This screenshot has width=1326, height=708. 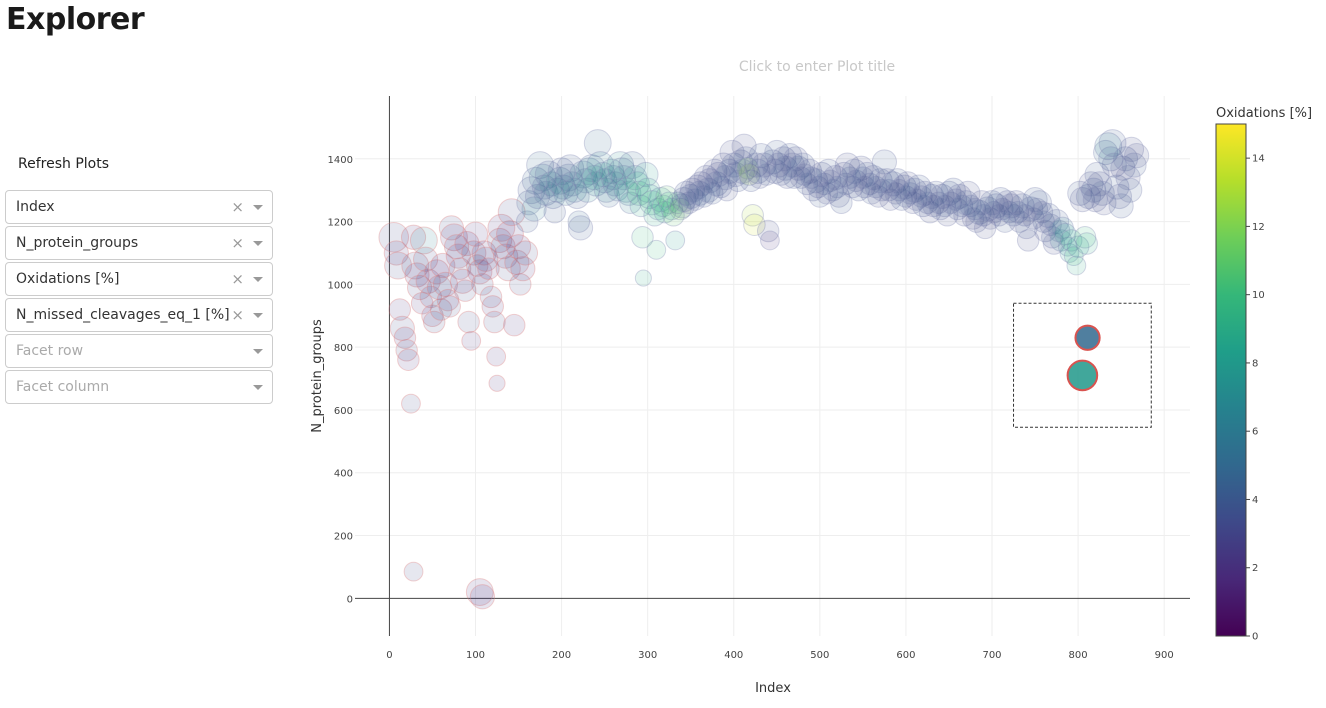 I want to click on x-axis-select: Index ×, so click(x=139, y=207).